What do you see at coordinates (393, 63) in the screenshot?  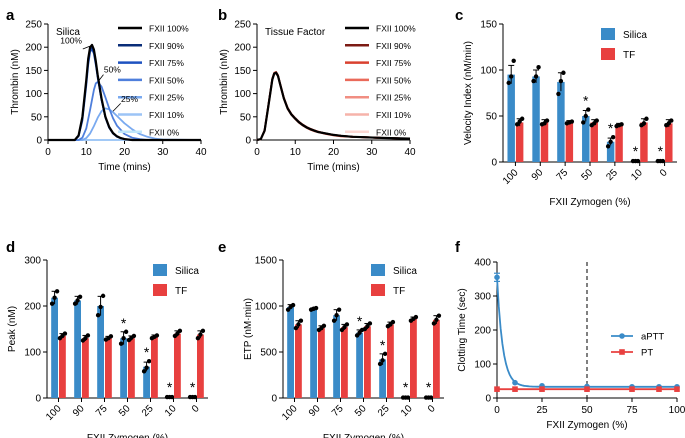 I see `legend-label: FXII 75%` at bounding box center [393, 63].